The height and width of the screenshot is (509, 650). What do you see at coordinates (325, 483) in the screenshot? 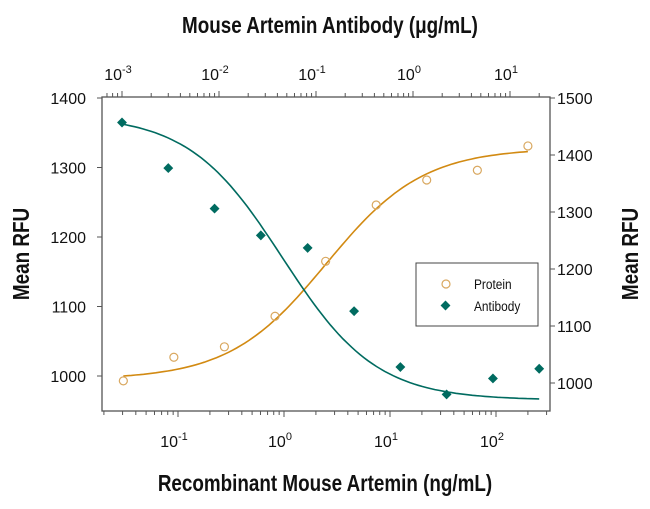
I see `bottom-axis-title: Recombinant Mouse Artemin (ng/mL)` at bounding box center [325, 483].